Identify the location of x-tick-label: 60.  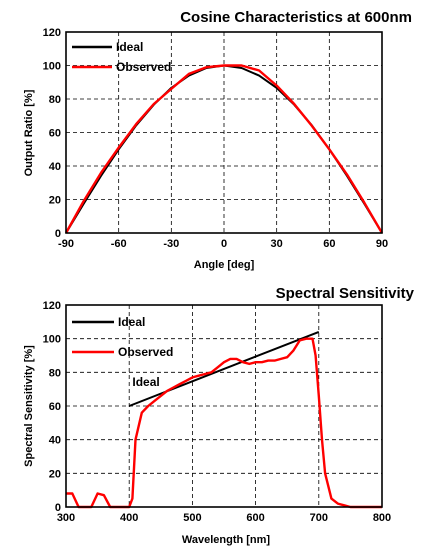
(329, 244).